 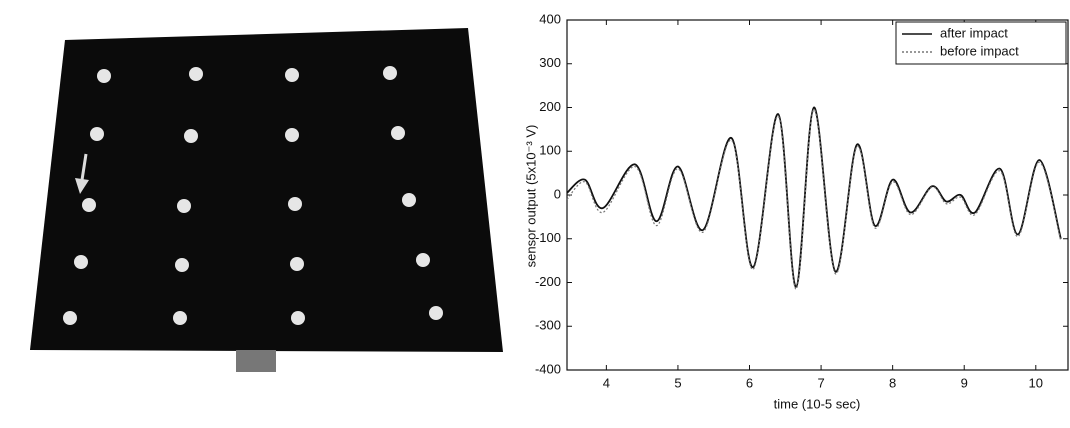 I want to click on x-tick-label: 6, so click(x=749, y=382).